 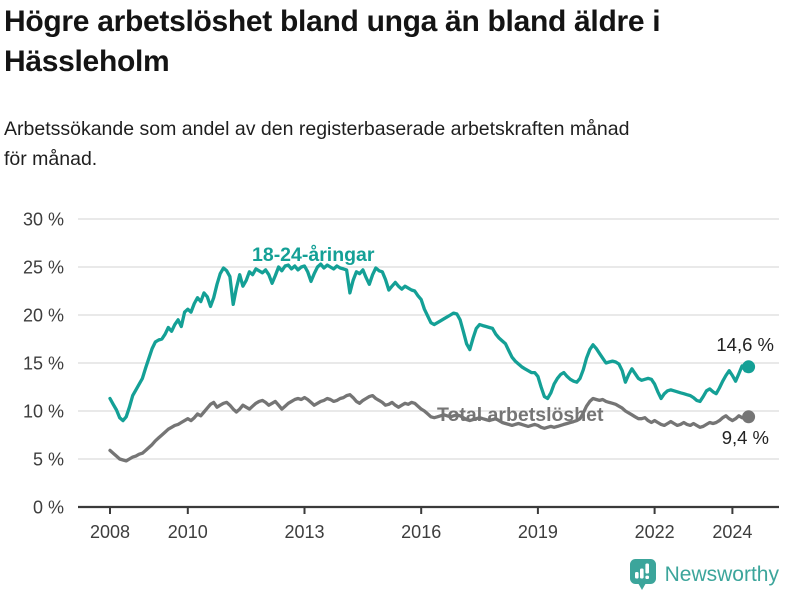 What do you see at coordinates (647, 577) in the screenshot?
I see `logo-exclamation-dot` at bounding box center [647, 577].